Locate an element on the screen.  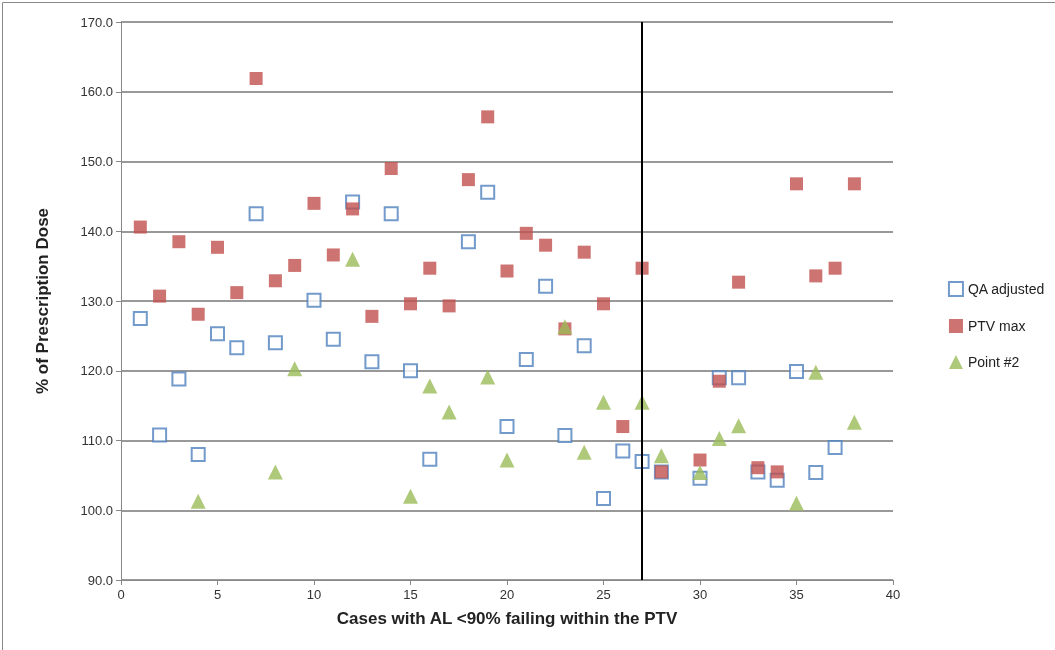
x-tick-label: 10 is located at coordinates (314, 594).